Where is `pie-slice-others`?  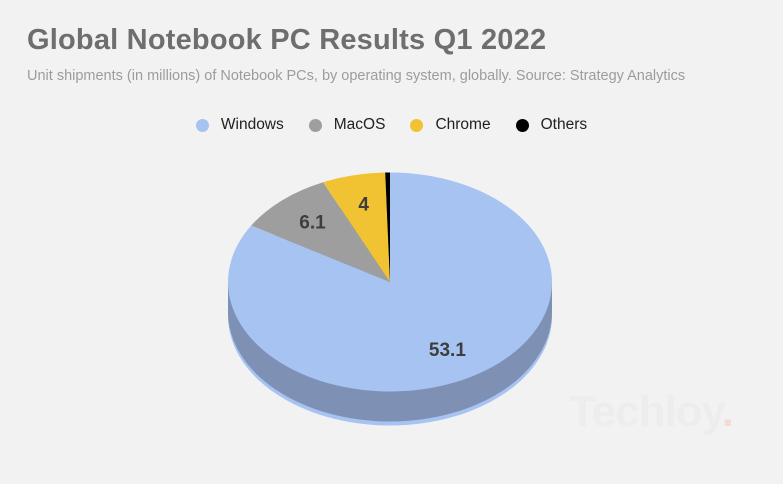 pie-slice-others is located at coordinates (387, 227).